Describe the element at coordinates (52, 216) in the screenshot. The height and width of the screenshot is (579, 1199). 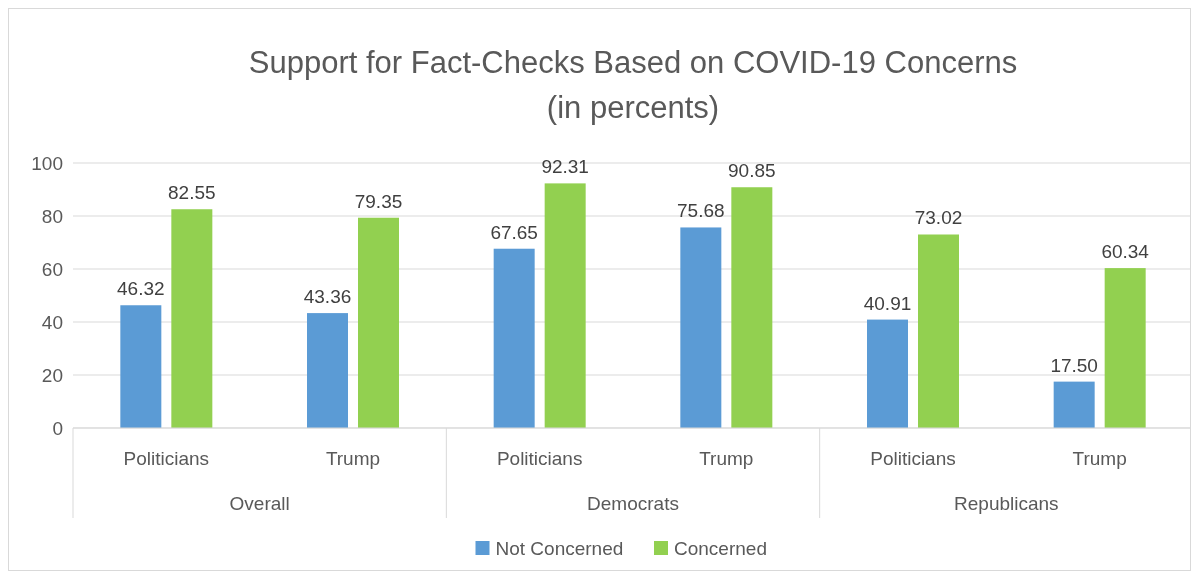
I see `y-tick-label: 80` at that location.